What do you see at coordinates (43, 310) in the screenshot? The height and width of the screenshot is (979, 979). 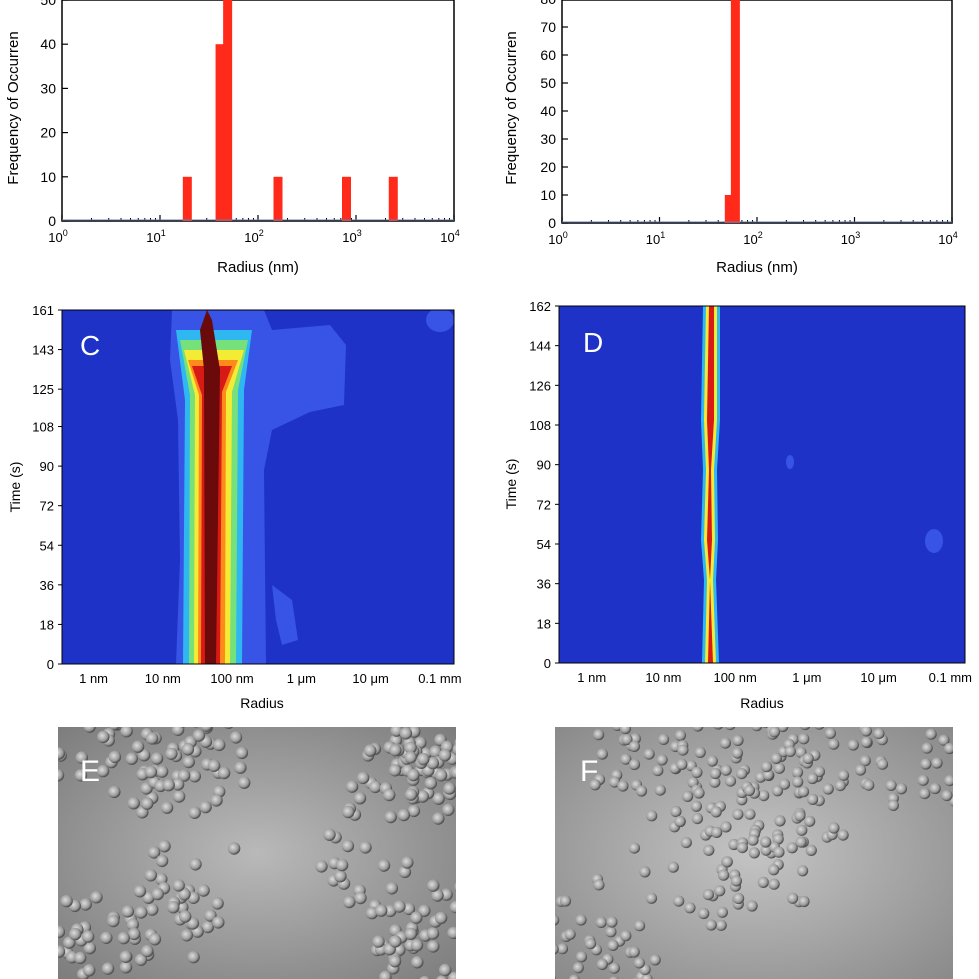 I see `y-tick-label: 161` at bounding box center [43, 310].